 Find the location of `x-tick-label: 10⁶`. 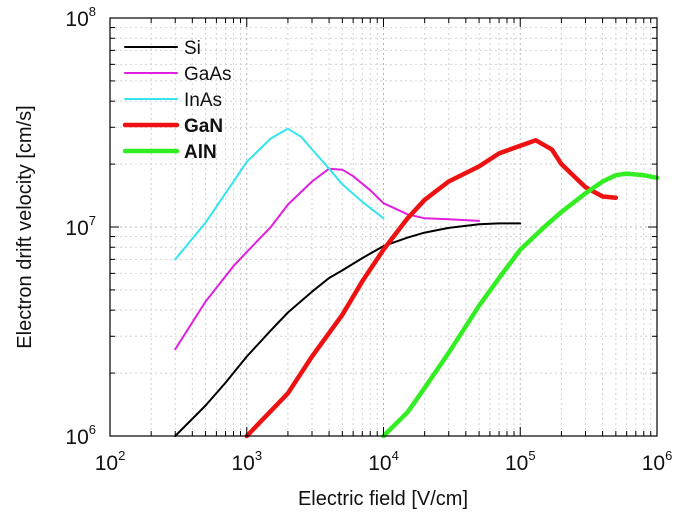

x-tick-label: 10⁶ is located at coordinates (657, 461).